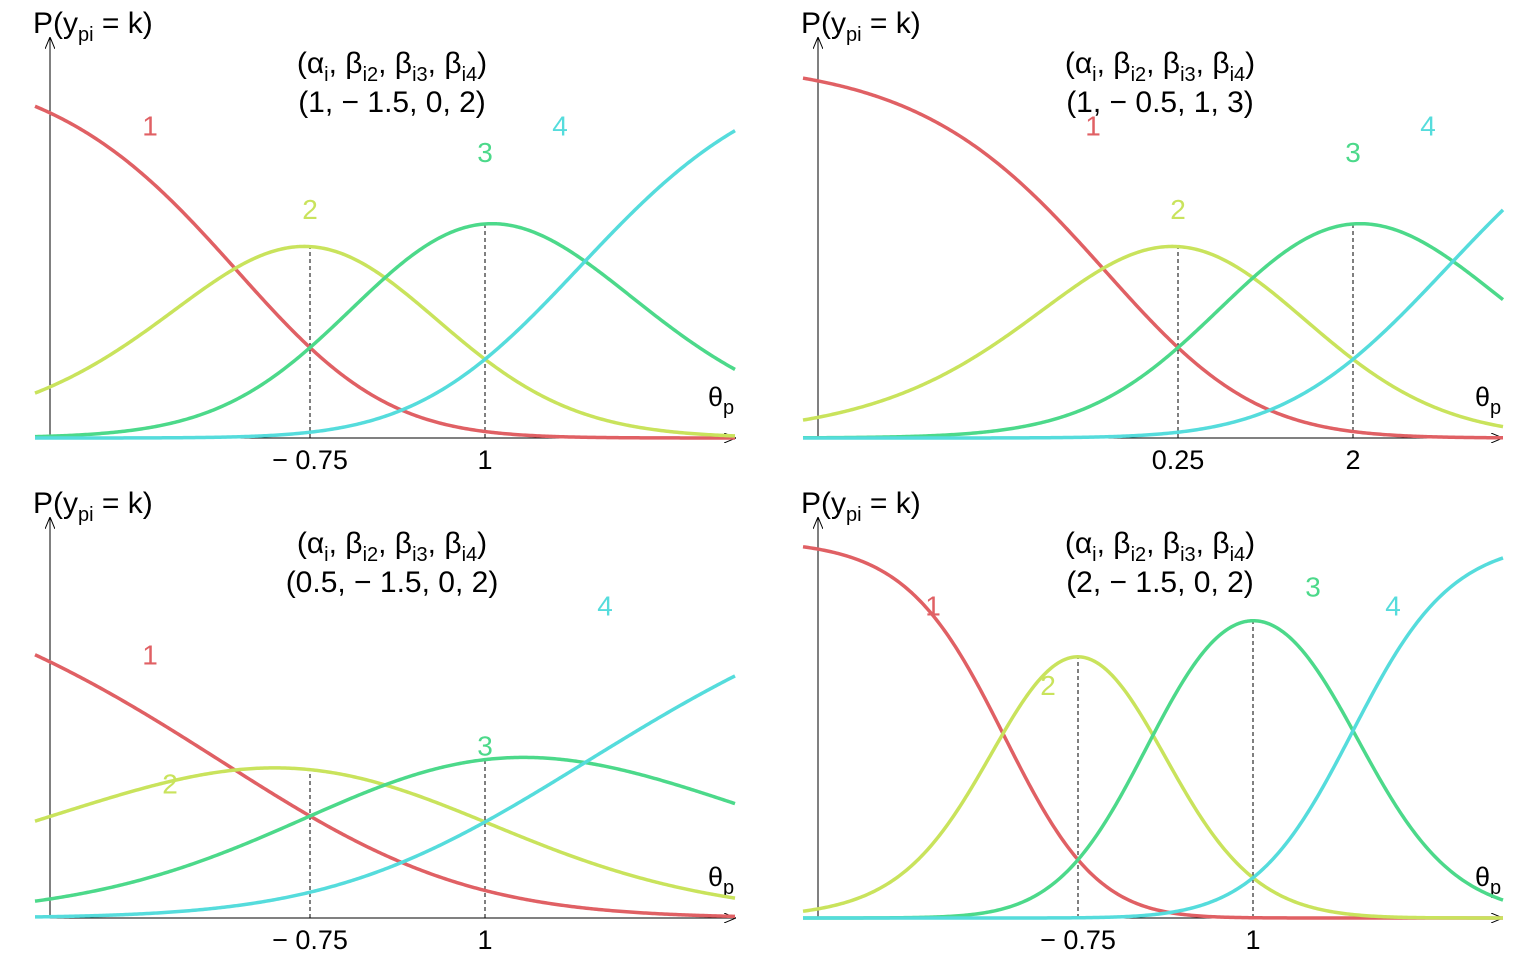 This screenshot has width=1536, height=960. Describe the element at coordinates (1178, 460) in the screenshot. I see `x-tick-label: 0.25` at that location.